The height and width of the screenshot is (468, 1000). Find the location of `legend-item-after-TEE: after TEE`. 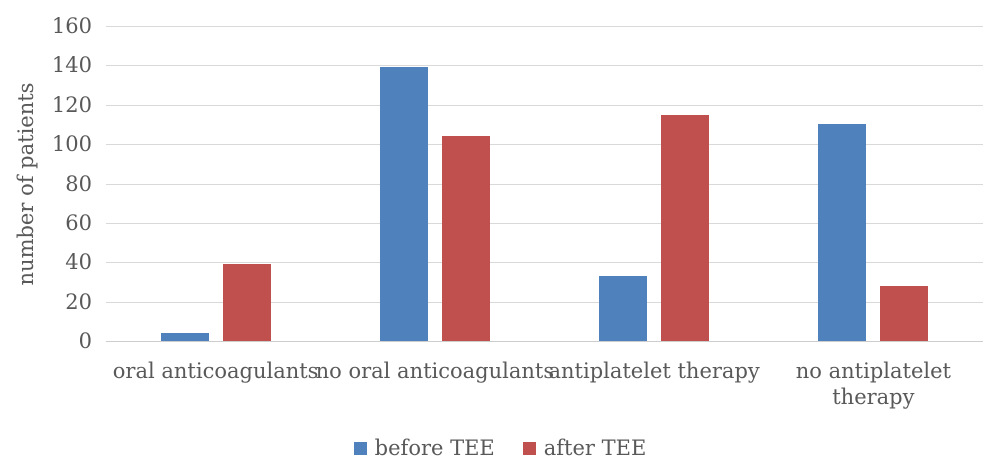

legend-item-after-TEE: after TEE is located at coordinates (584, 448).